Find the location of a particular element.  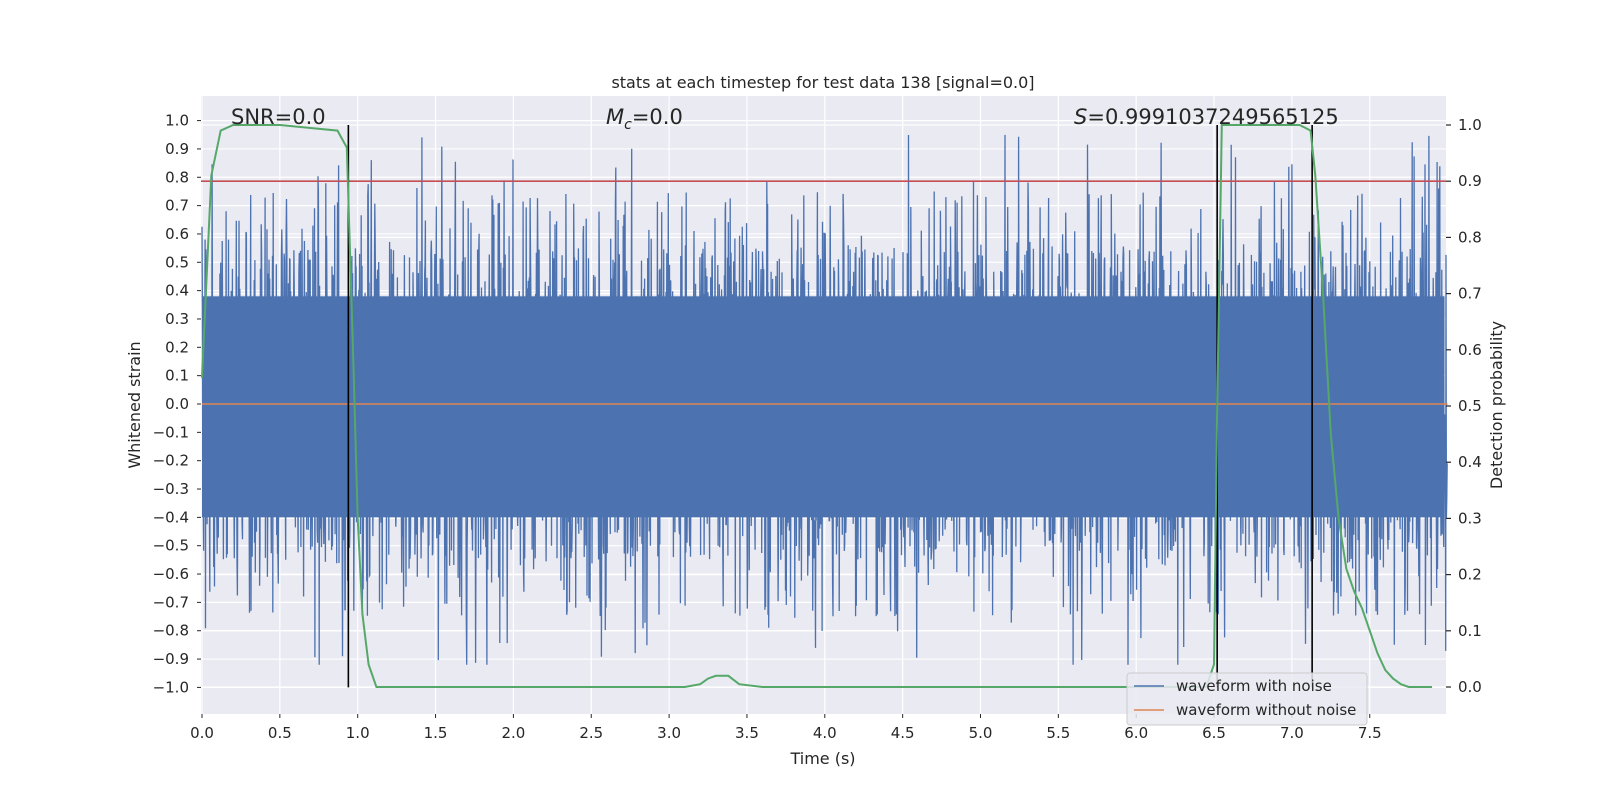

legend-label-clean: waveform without noise is located at coordinates (1266, 710).